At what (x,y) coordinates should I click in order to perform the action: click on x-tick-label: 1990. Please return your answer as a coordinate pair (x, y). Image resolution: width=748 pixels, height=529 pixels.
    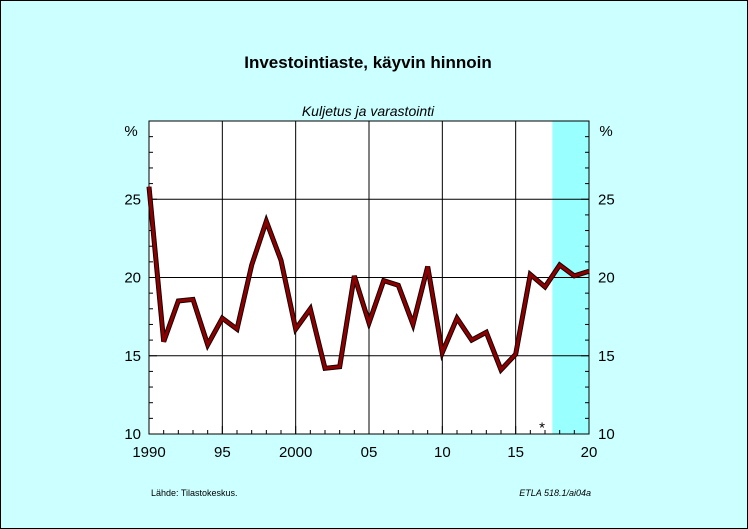
    Looking at the image, I should click on (148, 452).